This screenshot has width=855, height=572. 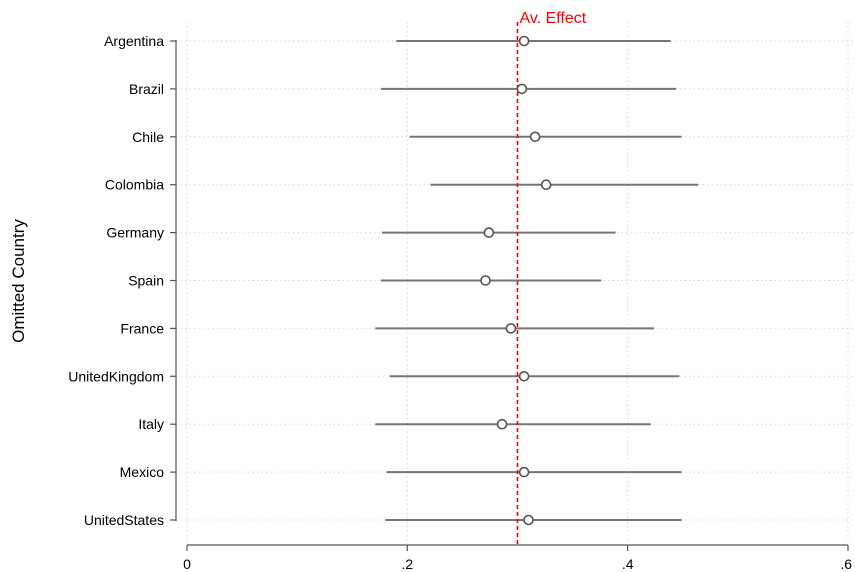 What do you see at coordinates (407, 564) in the screenshot?
I see `x-tick-label: .2` at bounding box center [407, 564].